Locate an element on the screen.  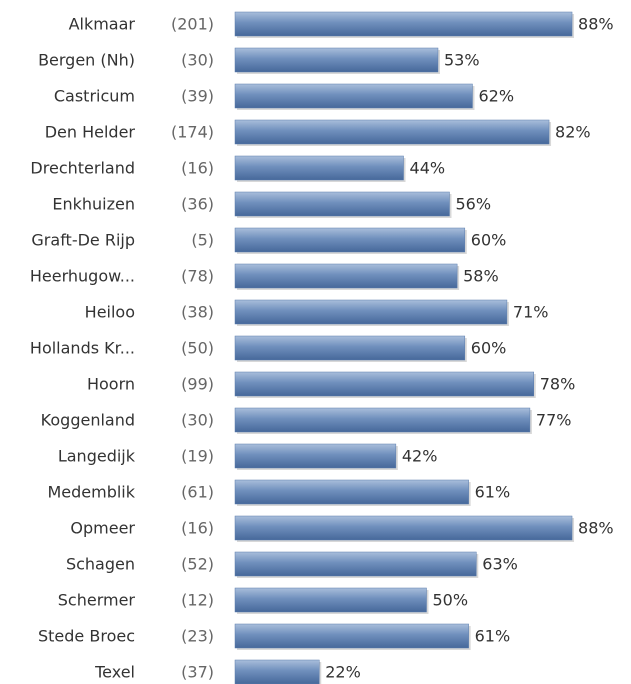
category-label: Den Helder is located at coordinates (90, 132).